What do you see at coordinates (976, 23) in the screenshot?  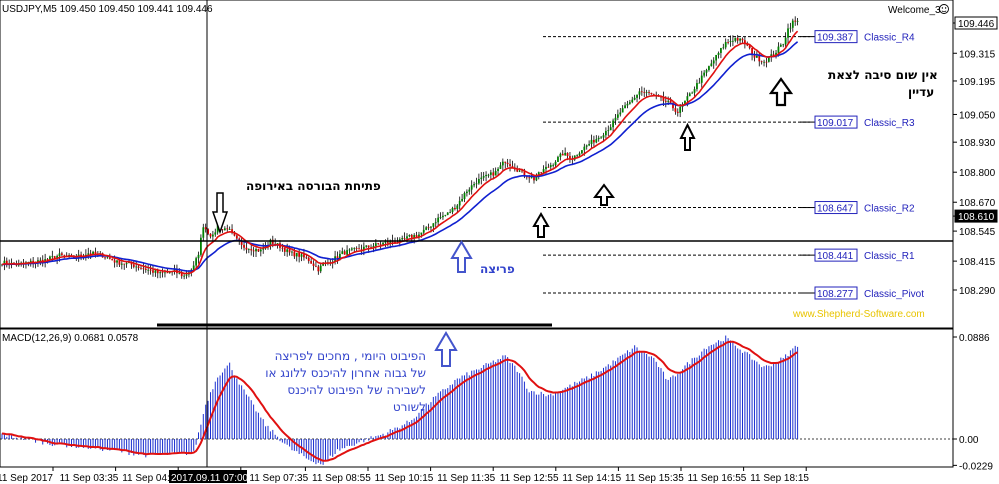 I see `price-marker` at bounding box center [976, 23].